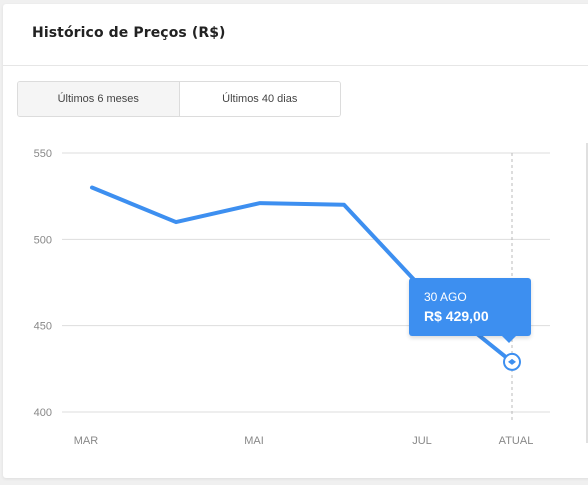 The width and height of the screenshot is (588, 485). Describe the element at coordinates (295, 35) in the screenshot. I see `card-header: Histórico de Preços (R$)` at that location.